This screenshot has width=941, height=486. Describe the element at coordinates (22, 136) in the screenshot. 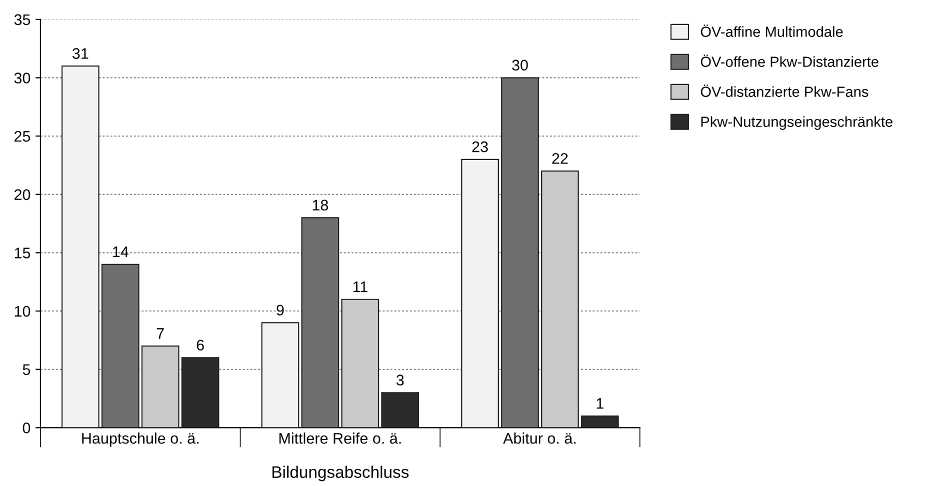

I see `y-tick-label: 25` at that location.